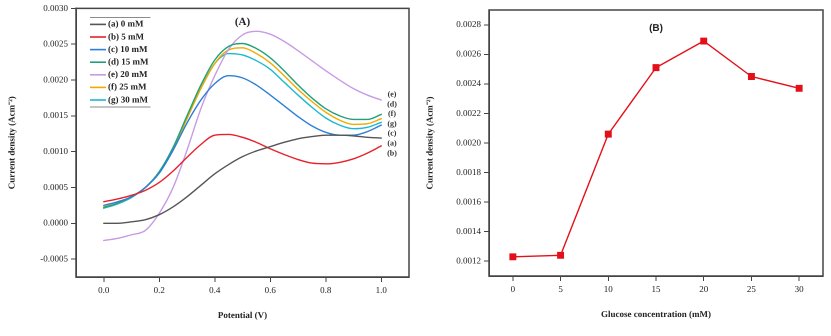  What do you see at coordinates (392, 123) in the screenshot?
I see `annotation: (g)` at bounding box center [392, 123].